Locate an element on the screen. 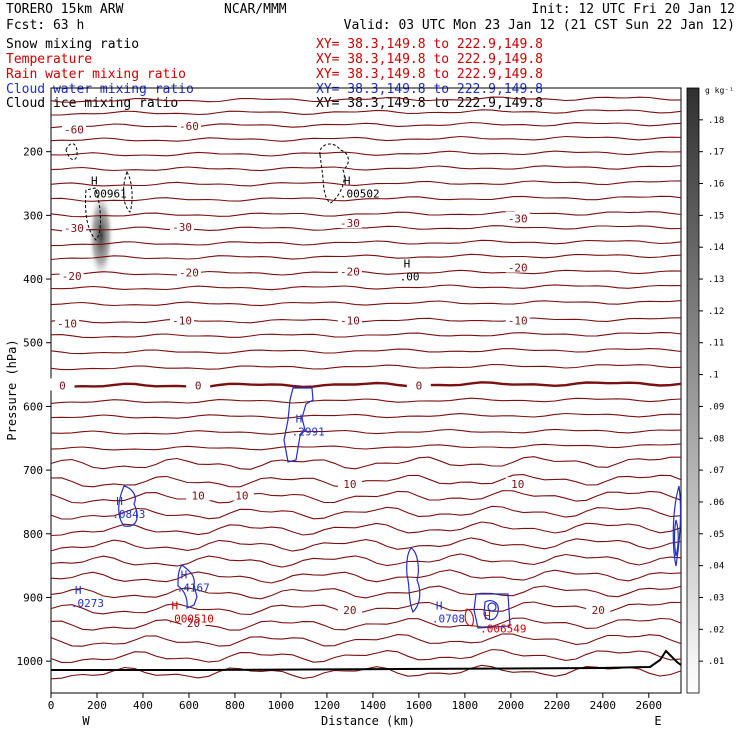 This screenshot has width=740, height=740. extremum-value: .000510 is located at coordinates (190, 618).